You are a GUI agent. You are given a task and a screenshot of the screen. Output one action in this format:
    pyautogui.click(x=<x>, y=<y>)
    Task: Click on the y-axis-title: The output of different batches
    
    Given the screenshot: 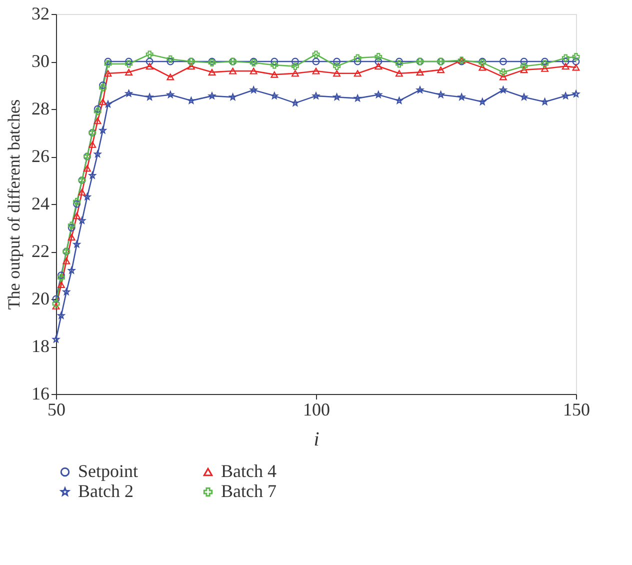 What is the action you would take?
    pyautogui.click(x=14, y=204)
    